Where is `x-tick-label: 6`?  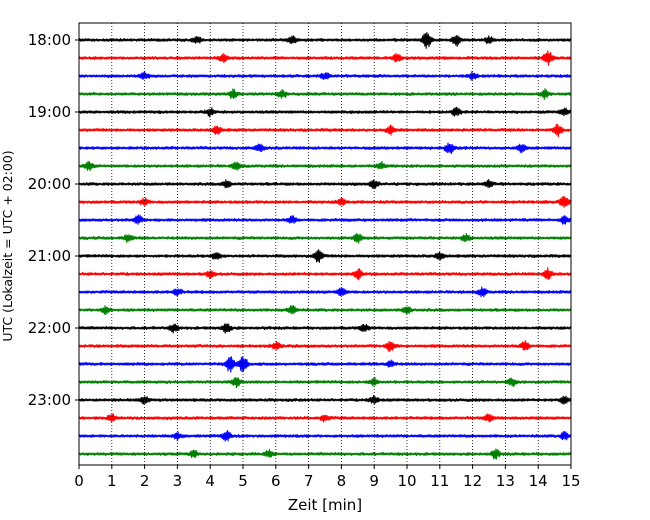 x-tick-label: 6 is located at coordinates (276, 481).